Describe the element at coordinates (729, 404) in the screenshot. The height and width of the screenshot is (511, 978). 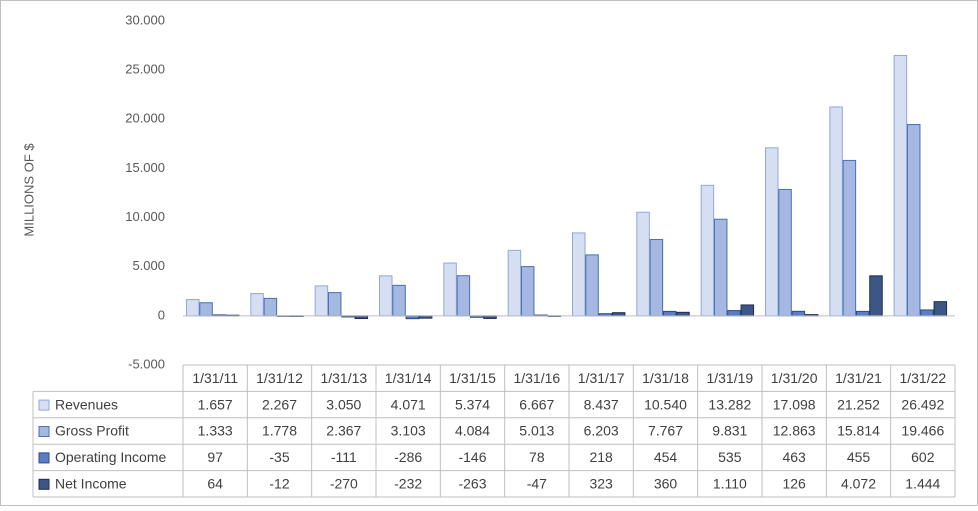
I see `table-value: 13.282` at that location.